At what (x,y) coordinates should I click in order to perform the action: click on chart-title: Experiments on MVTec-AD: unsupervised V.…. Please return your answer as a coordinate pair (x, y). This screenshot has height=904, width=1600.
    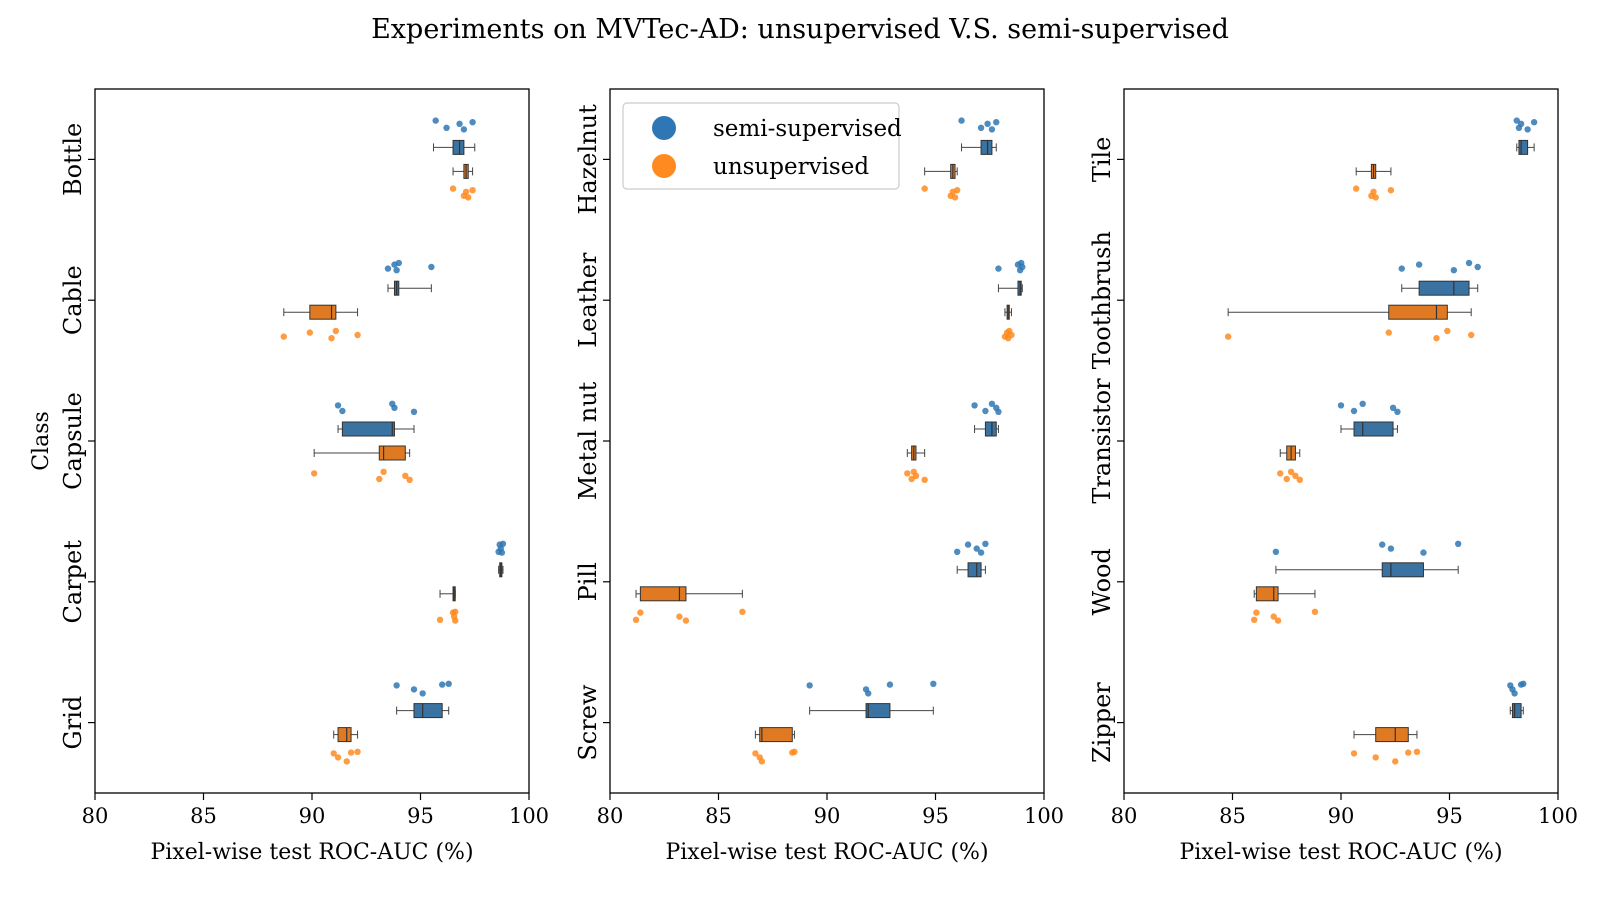
    Looking at the image, I should click on (800, 29).